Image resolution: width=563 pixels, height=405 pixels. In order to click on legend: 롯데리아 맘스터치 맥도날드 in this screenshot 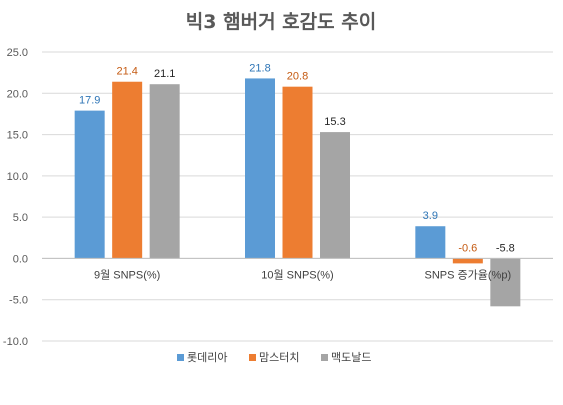, I will do `click(274, 357)`.